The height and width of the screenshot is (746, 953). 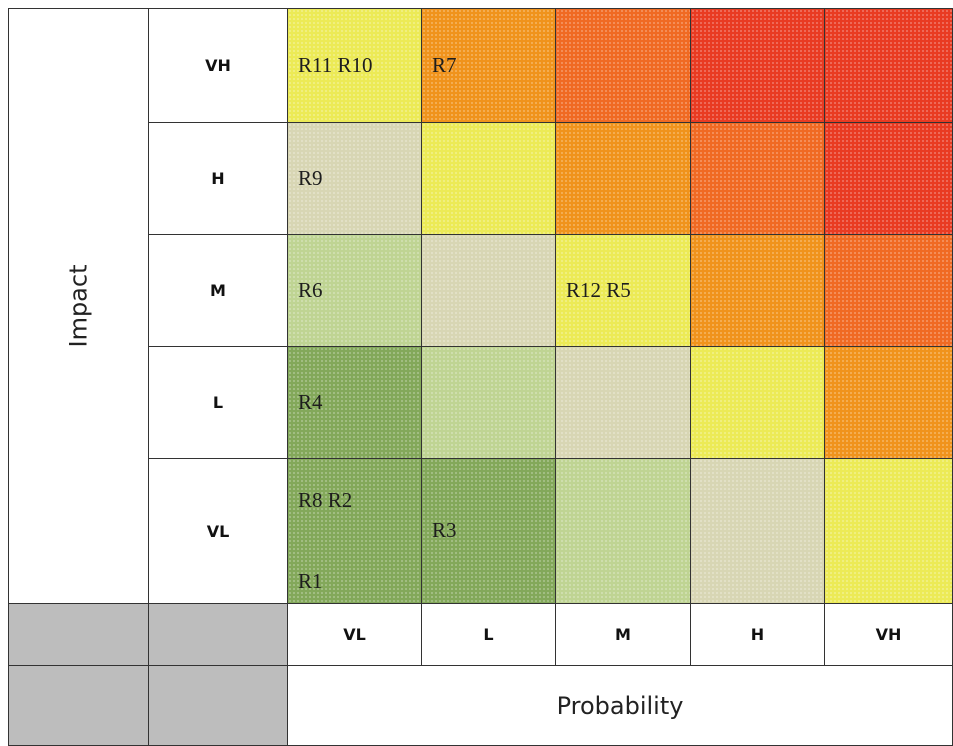 I want to click on impact-axis-title: Impact, so click(x=78, y=306).